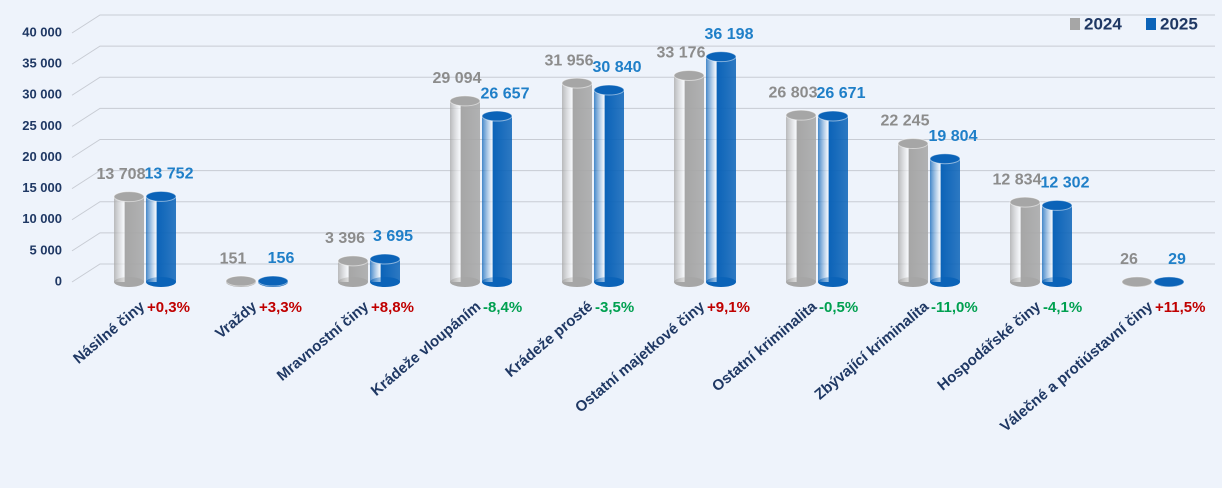 This screenshot has width=1222, height=488. What do you see at coordinates (838, 307) in the screenshot?
I see `annotation: -0,5%` at bounding box center [838, 307].